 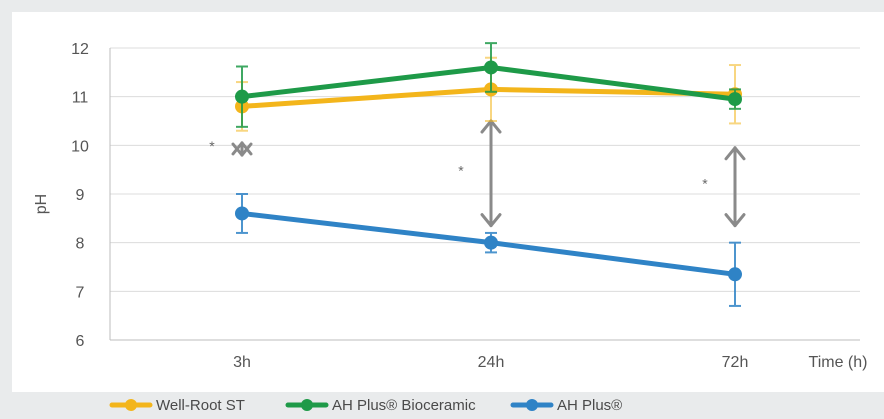 I want to click on legend-item: Well-Root ST, so click(x=177, y=405).